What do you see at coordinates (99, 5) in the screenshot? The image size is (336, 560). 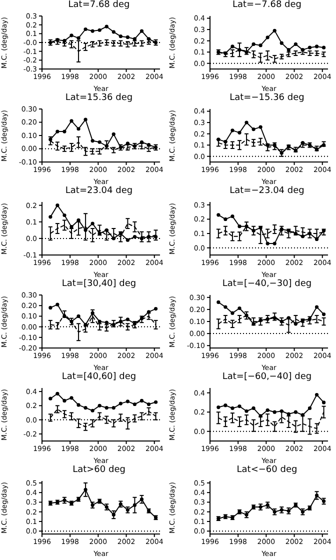 I see `chart-title: Lat=7.68 deg` at bounding box center [99, 5].